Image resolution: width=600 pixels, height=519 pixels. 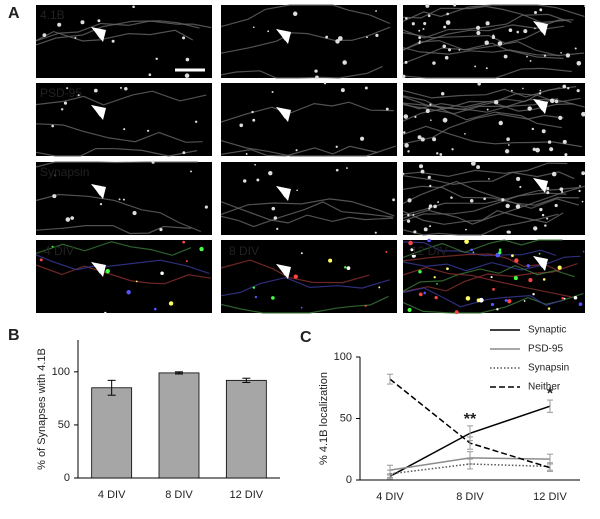 I want to click on channel-label: 4.1B, so click(x=52, y=15).